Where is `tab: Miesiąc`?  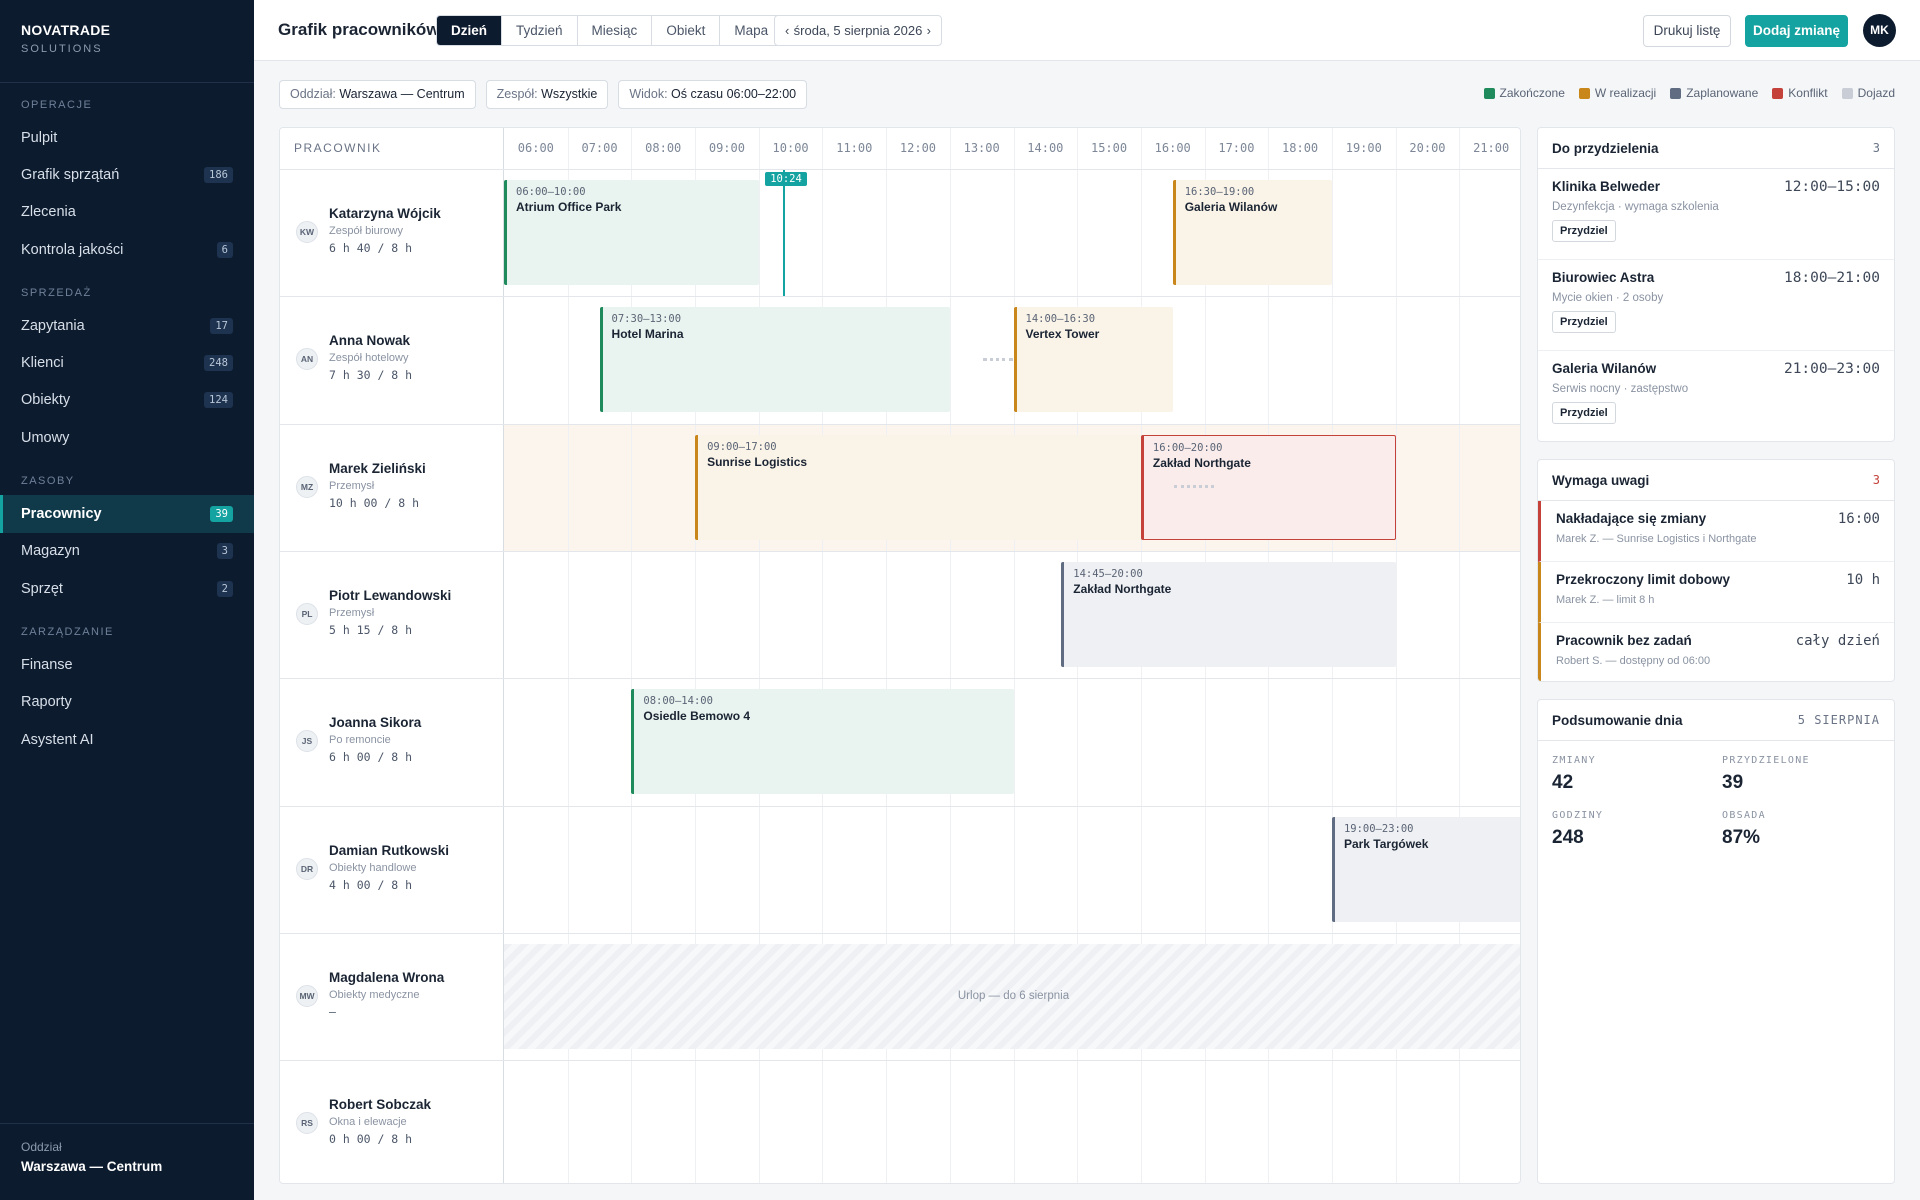
tab: Miesiąc is located at coordinates (615, 30).